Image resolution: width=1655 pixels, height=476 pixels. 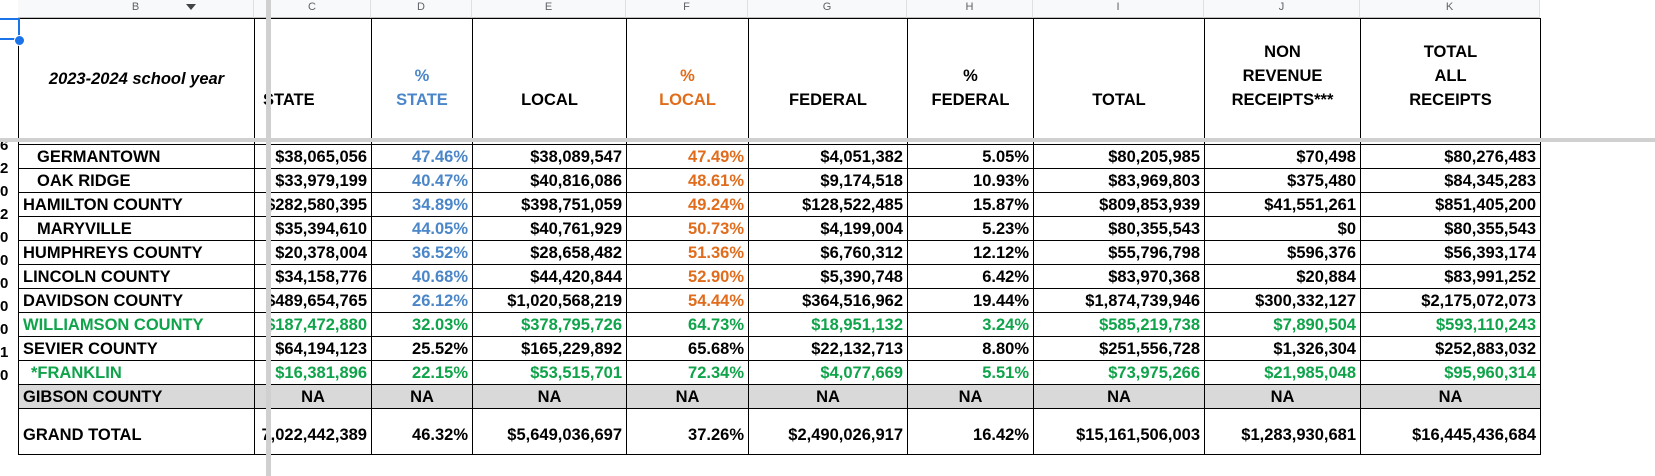 What do you see at coordinates (549, 276) in the screenshot?
I see `local-cell: $44,420,844` at bounding box center [549, 276].